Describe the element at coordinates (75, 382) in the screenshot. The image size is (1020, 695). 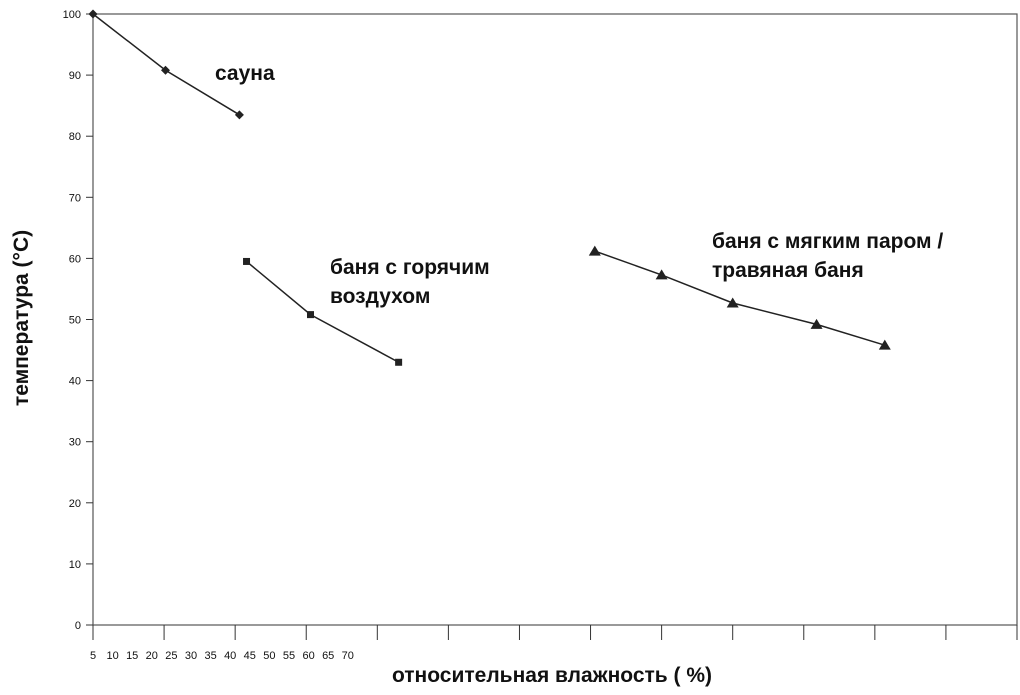
I see `y-tick-label: 40` at that location.